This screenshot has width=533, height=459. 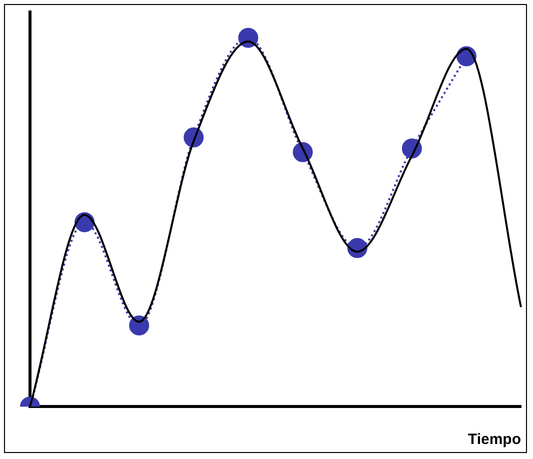 I want to click on x-axis-title: Tiempo, so click(x=494, y=439).